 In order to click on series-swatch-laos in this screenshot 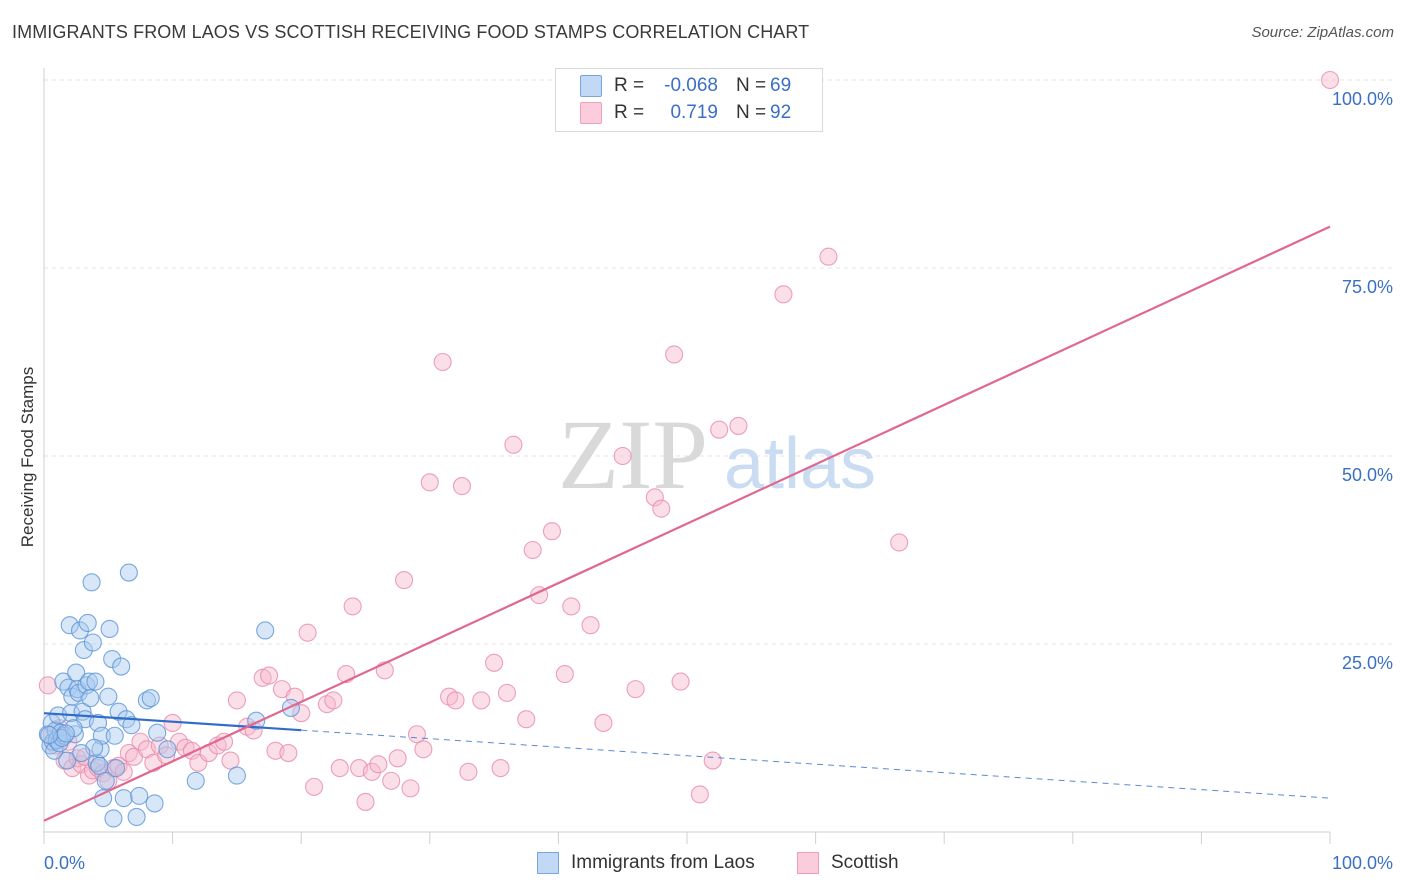, I will do `click(548, 863)`.